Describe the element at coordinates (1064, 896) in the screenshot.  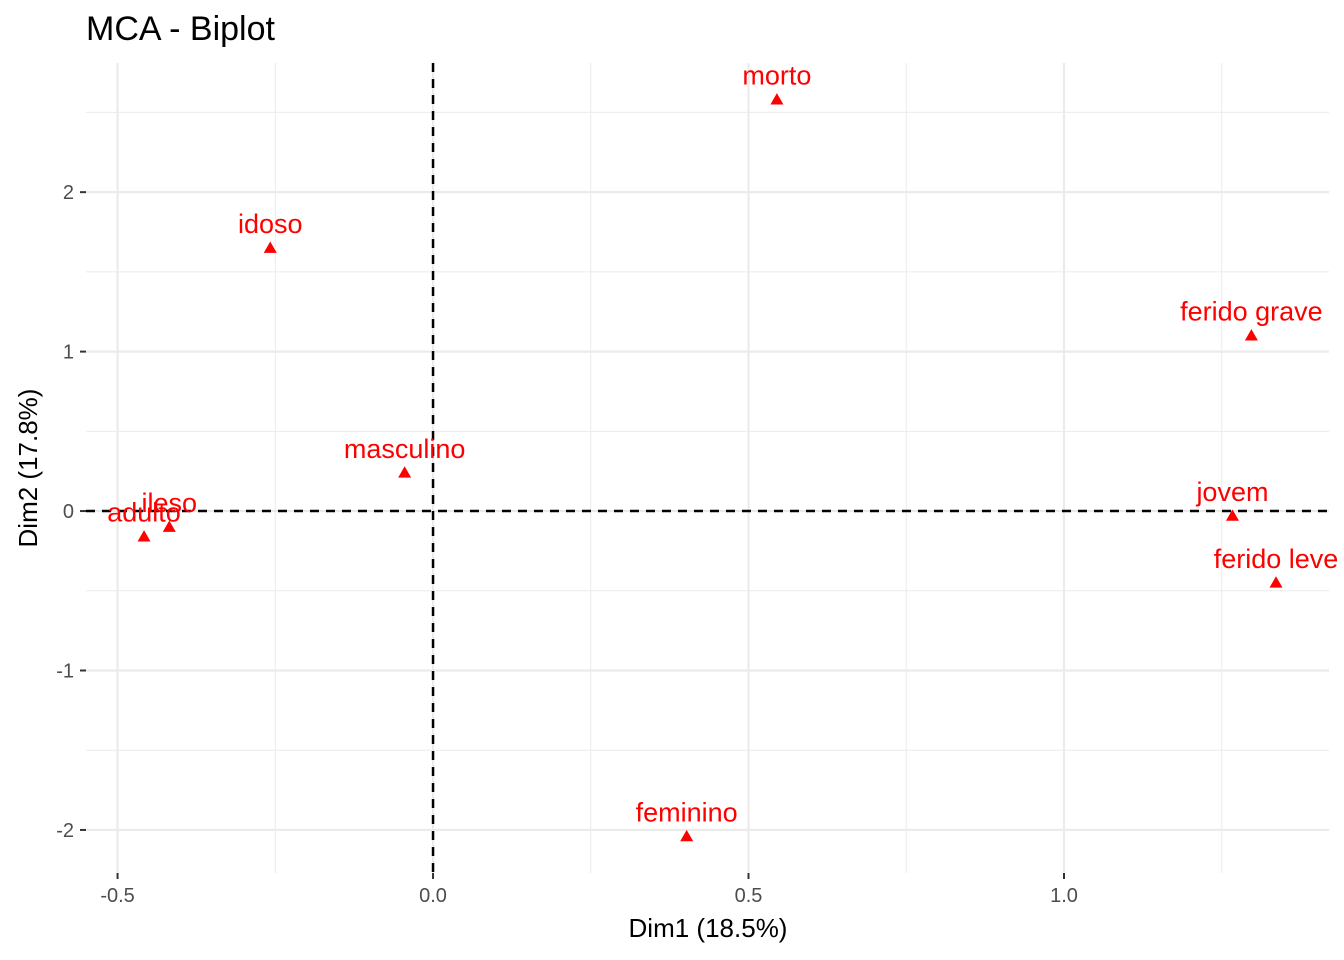
I see `x-tick-label: 1.0` at that location.